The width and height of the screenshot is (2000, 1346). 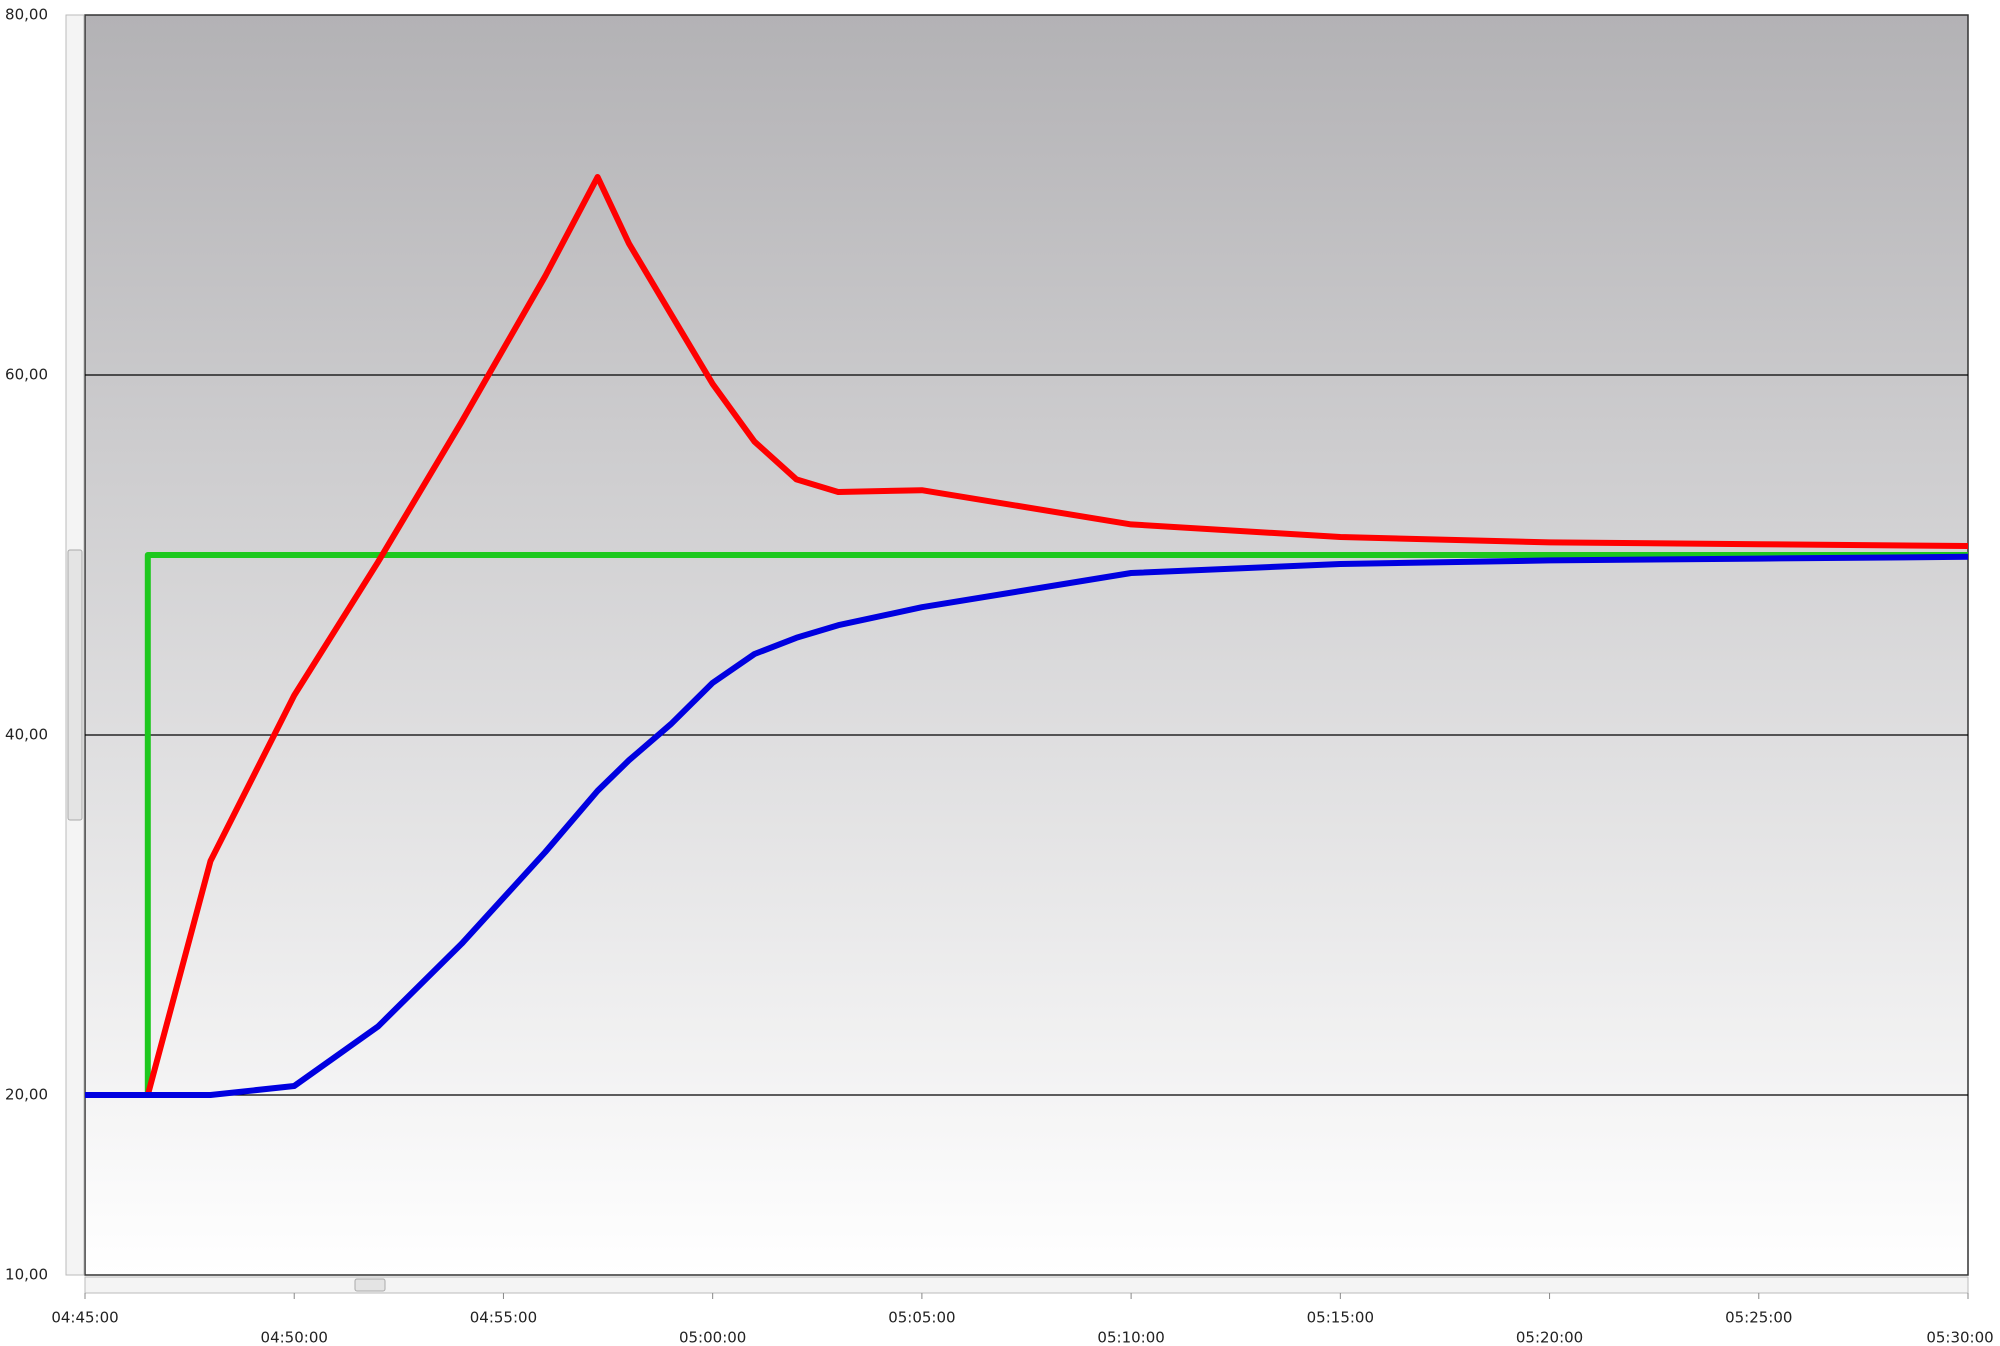 I want to click on x-tick-label: 05:15:00, so click(x=1340, y=1318).